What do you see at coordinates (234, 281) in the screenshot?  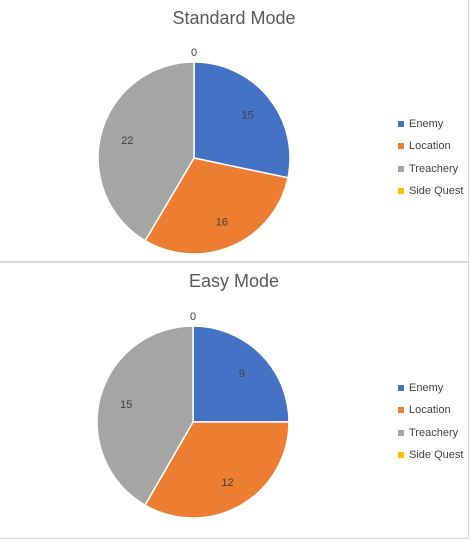 I see `chart-title: Easy Mode` at bounding box center [234, 281].